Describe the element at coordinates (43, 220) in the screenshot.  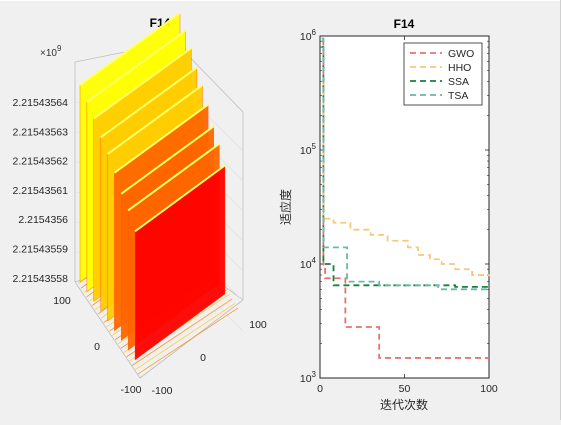
I see `z-tick-label: 2.2154356` at that location.